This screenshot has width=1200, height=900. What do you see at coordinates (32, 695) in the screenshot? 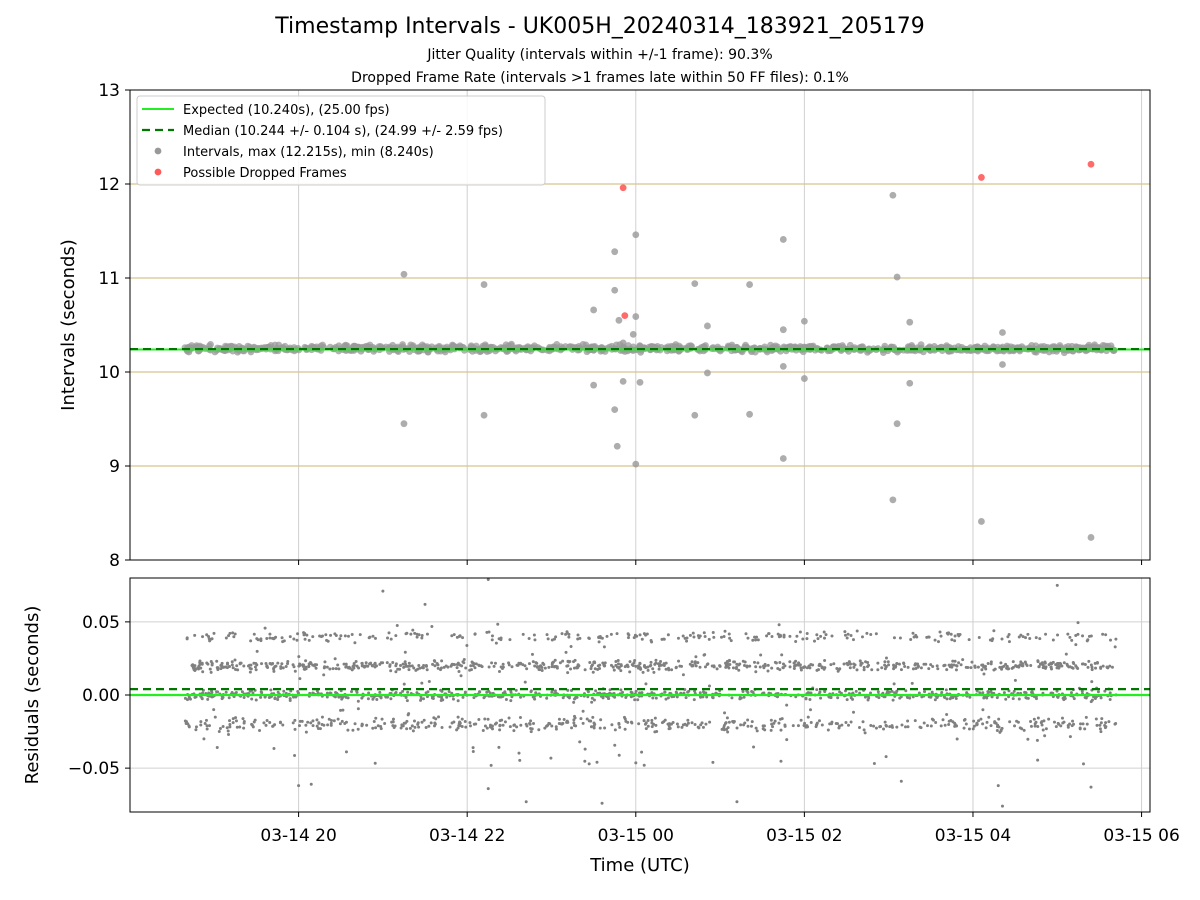
I see `y-axis-label: Residuals (seconds)` at bounding box center [32, 695].